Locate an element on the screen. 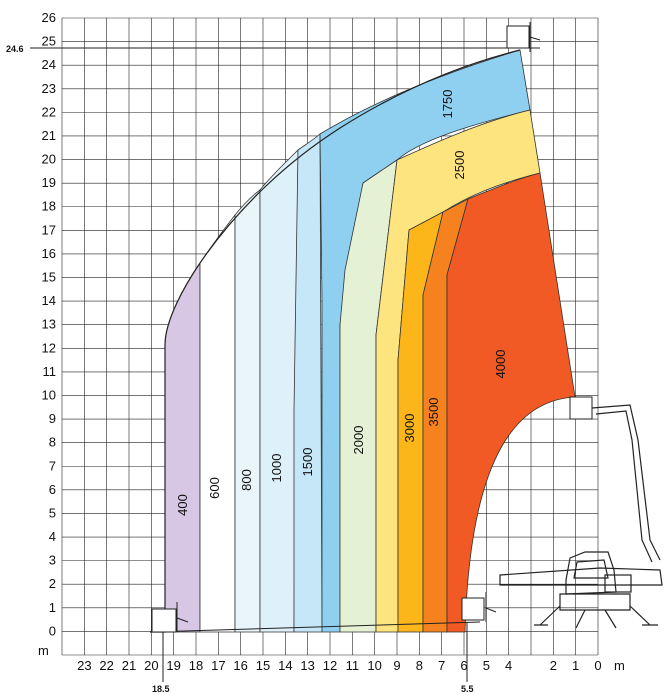  zone-label-600: 600 is located at coordinates (214, 488).